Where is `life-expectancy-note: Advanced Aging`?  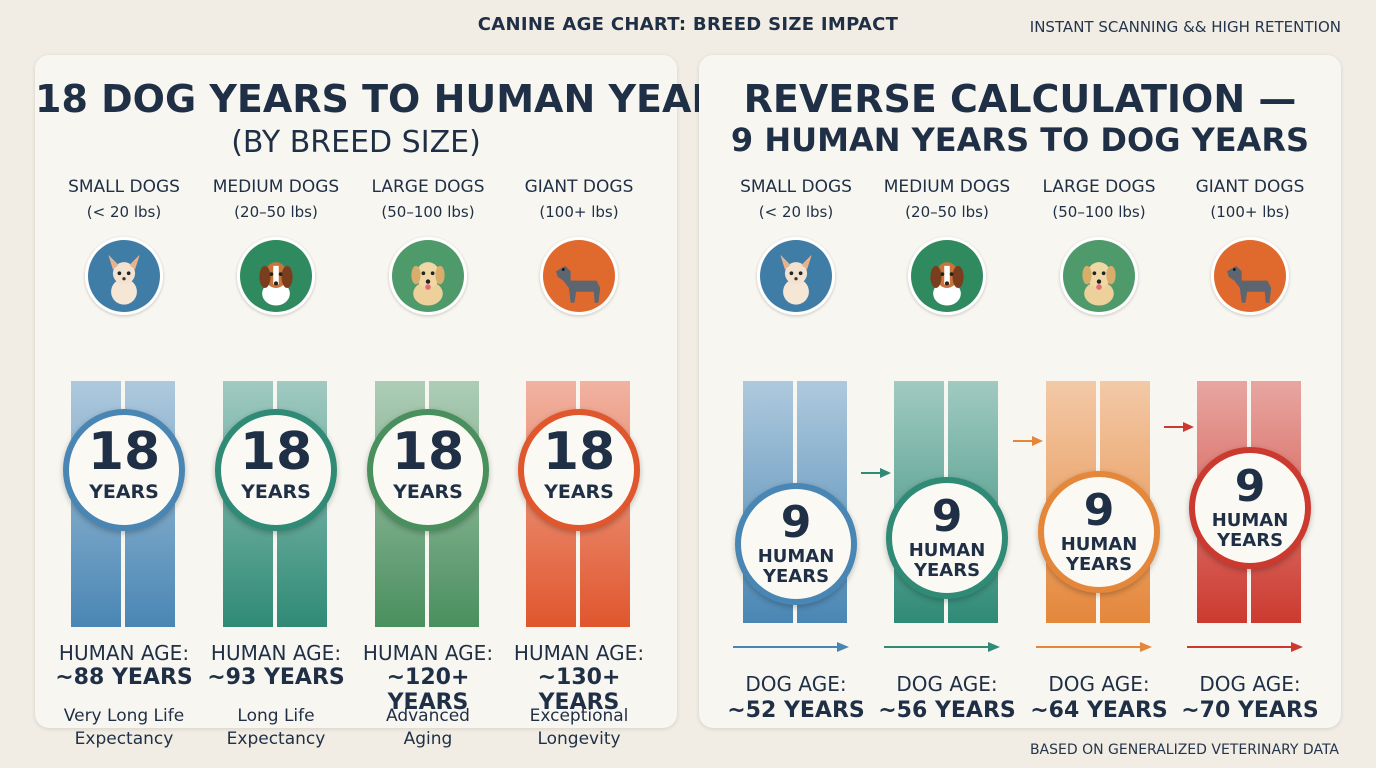 life-expectancy-note: Advanced Aging is located at coordinates (428, 728).